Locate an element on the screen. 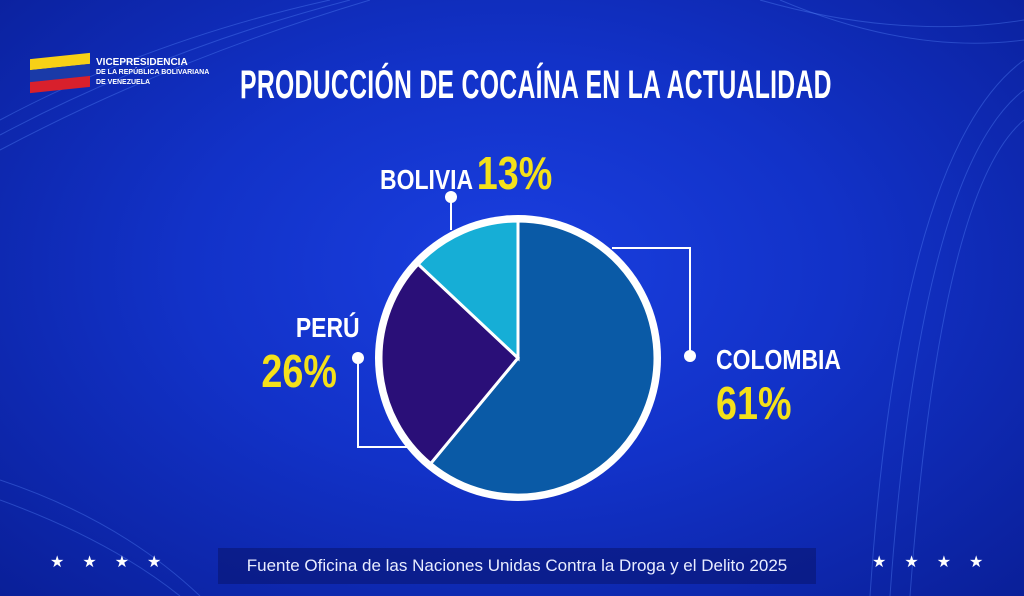  label-bolivia-value: 13% is located at coordinates (514, 173).